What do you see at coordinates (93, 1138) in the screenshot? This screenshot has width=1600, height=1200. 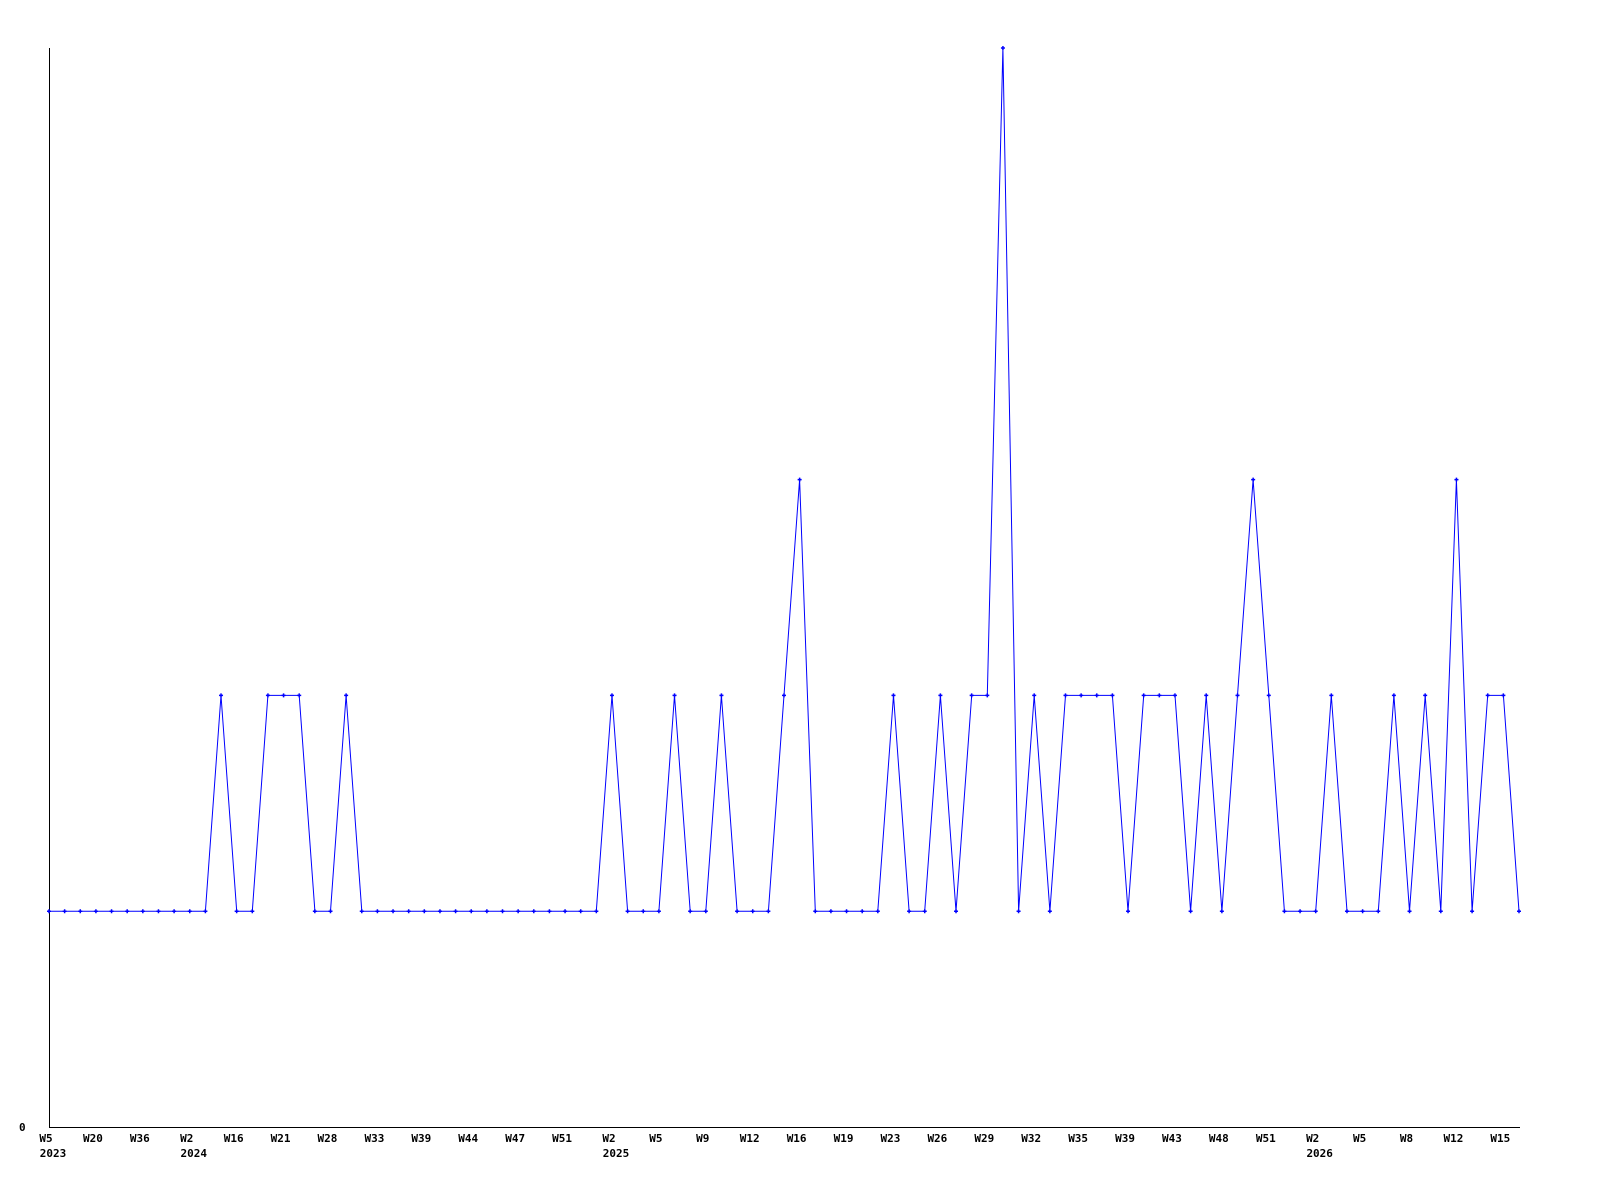 I see `x-tick-label: W20` at bounding box center [93, 1138].